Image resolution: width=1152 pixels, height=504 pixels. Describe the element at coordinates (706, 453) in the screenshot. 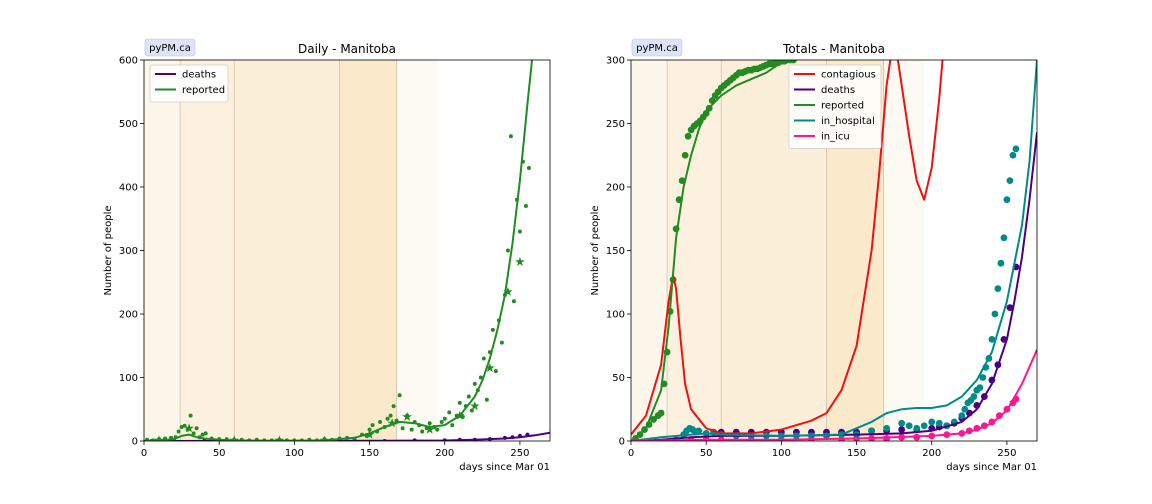

I see `x-tick-label: 50` at that location.